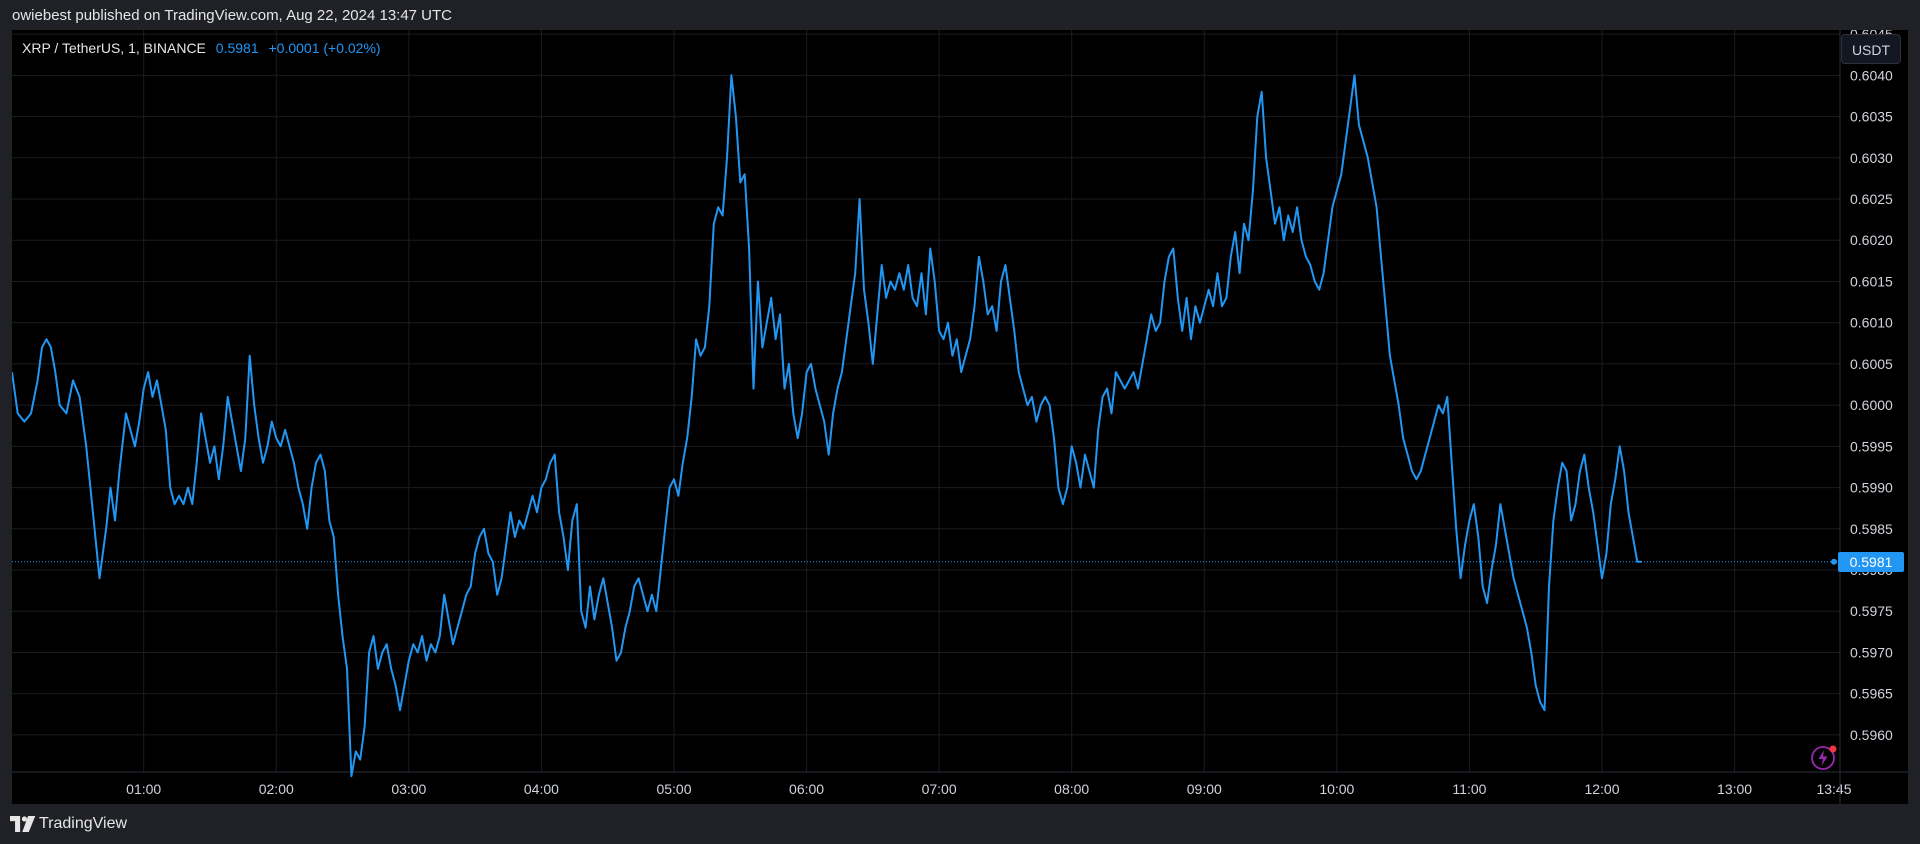  I want to click on legend-change: +0.0001 (+0.02%), so click(324, 48).